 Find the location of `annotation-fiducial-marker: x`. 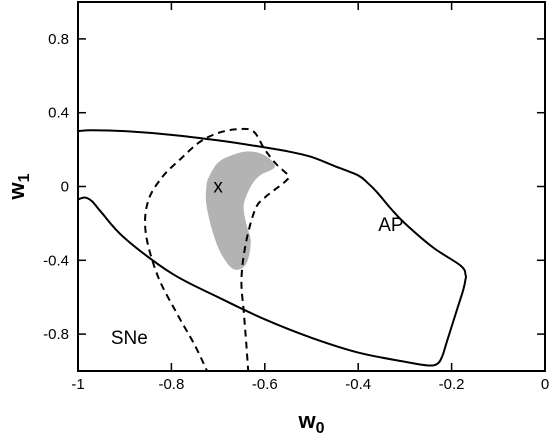

annotation-fiducial-marker: x is located at coordinates (218, 187).